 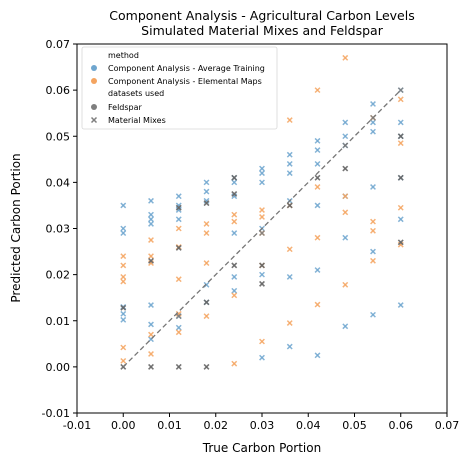 I want to click on x-axis-label: True Carbon Portion, so click(x=261, y=448).